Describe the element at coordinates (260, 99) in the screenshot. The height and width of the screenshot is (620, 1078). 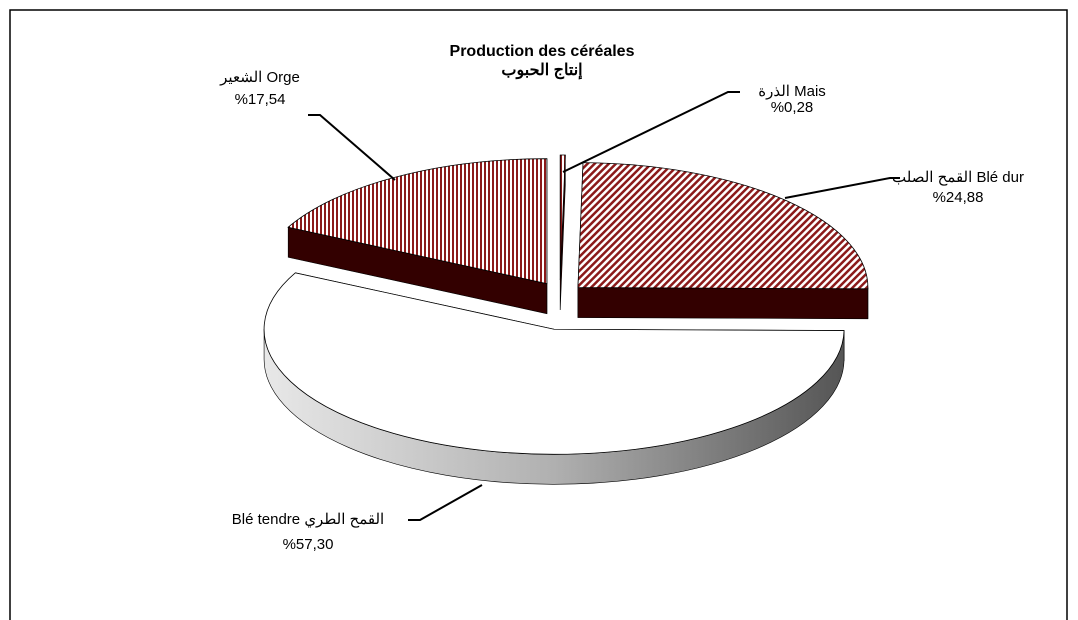
I see `value-label: %17,54` at that location.